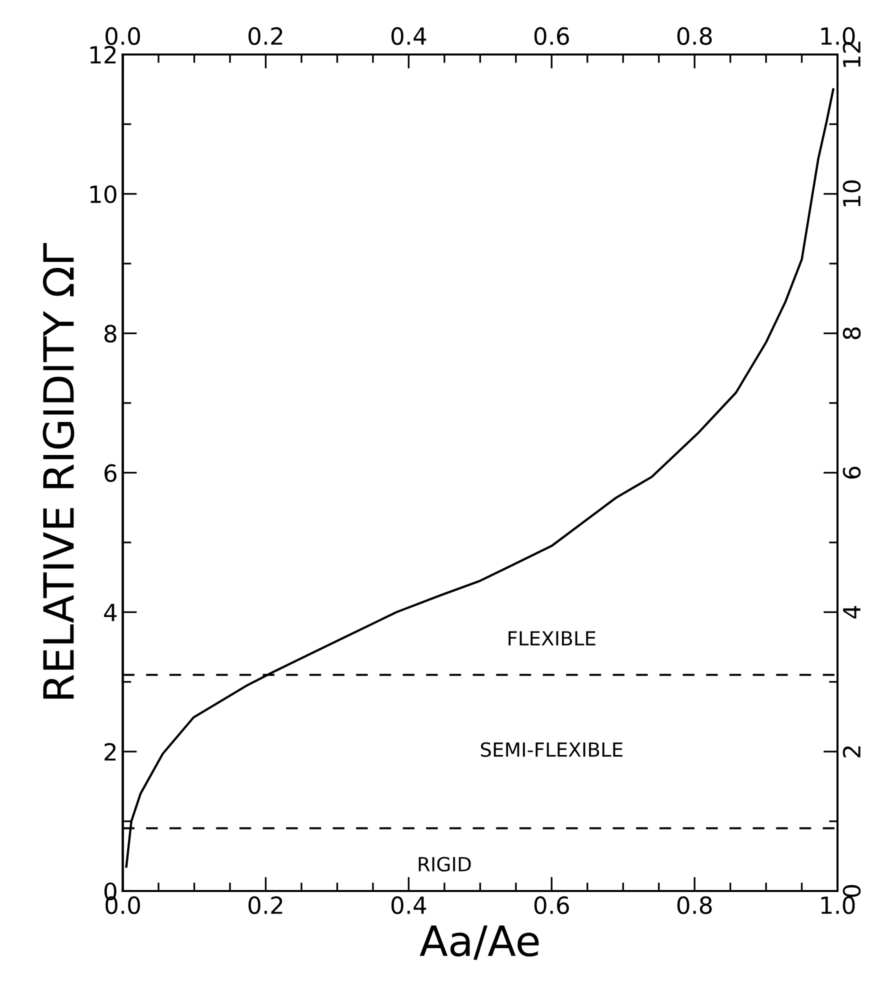 This screenshot has width=877, height=990. What do you see at coordinates (851, 333) in the screenshot?
I see `y2-tick-label: 8` at bounding box center [851, 333].